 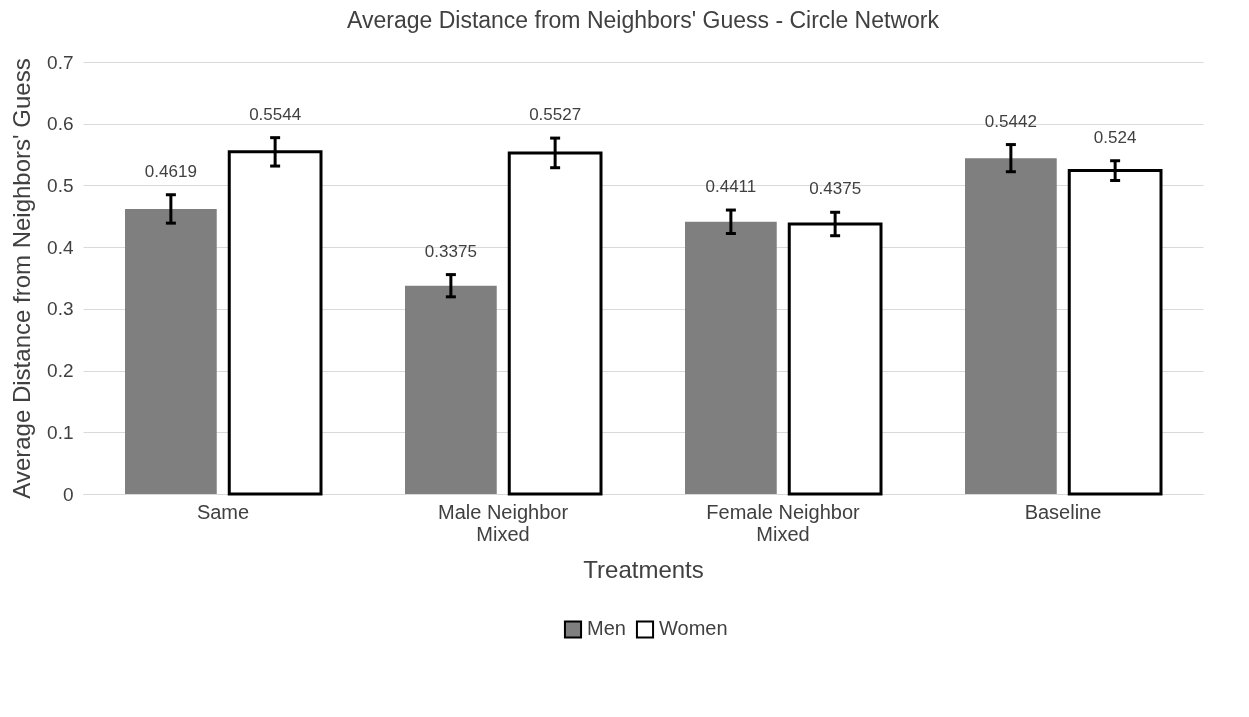 I want to click on legend-label: Men, so click(x=606, y=628).